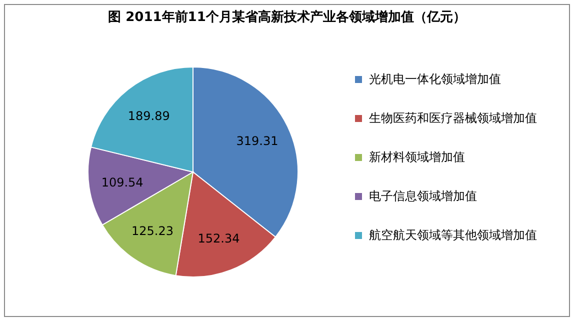  What do you see at coordinates (219, 239) in the screenshot?
I see `data-label: 152.34` at bounding box center [219, 239].